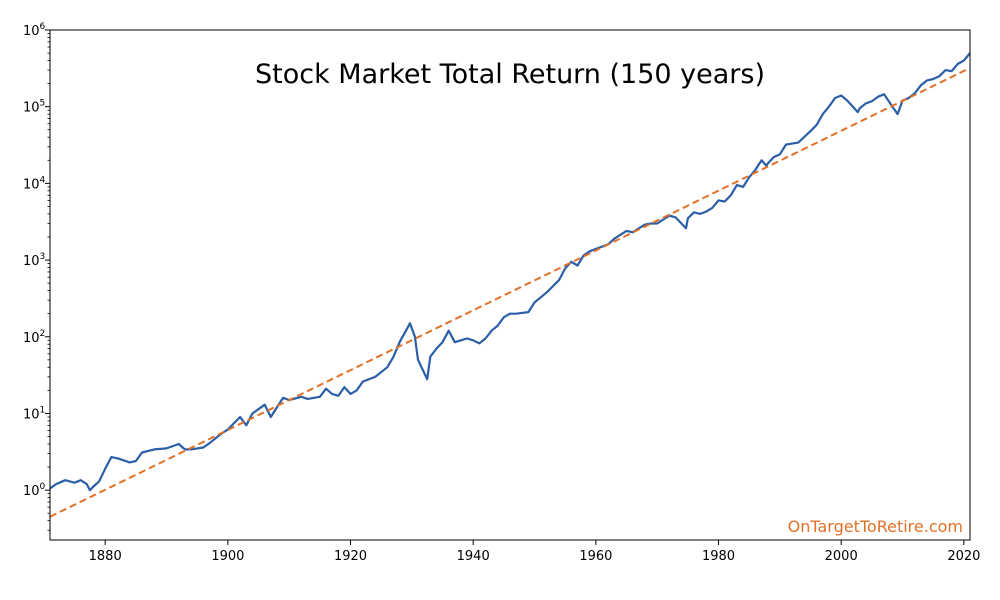 The image size is (1000, 600). Describe the element at coordinates (105, 556) in the screenshot. I see `x-tick-label: 1880` at that location.